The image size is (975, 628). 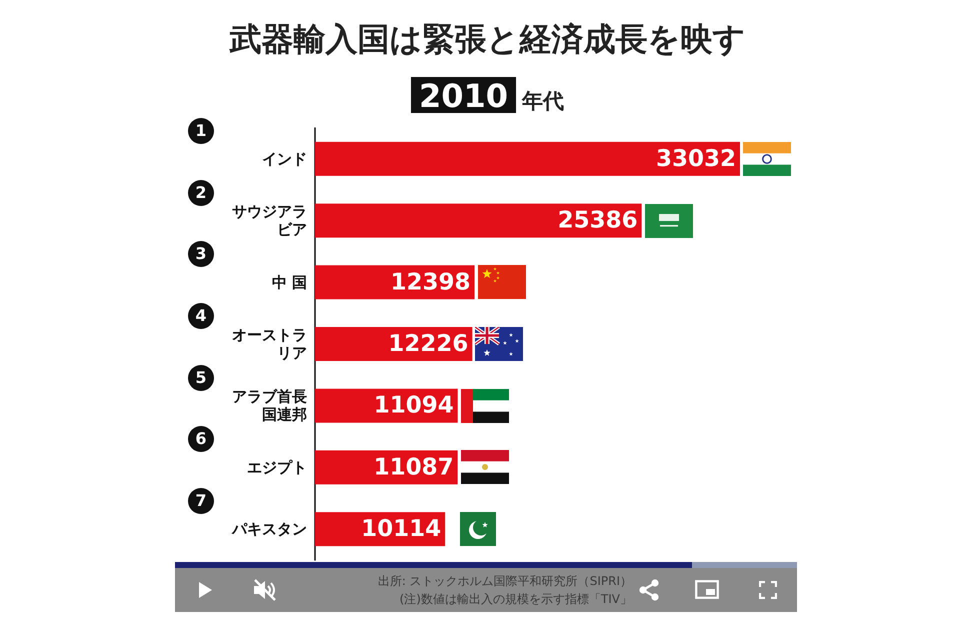 I want to click on chart-title: 武器輸入国は緊張と経済成長を映す, so click(x=487, y=39).